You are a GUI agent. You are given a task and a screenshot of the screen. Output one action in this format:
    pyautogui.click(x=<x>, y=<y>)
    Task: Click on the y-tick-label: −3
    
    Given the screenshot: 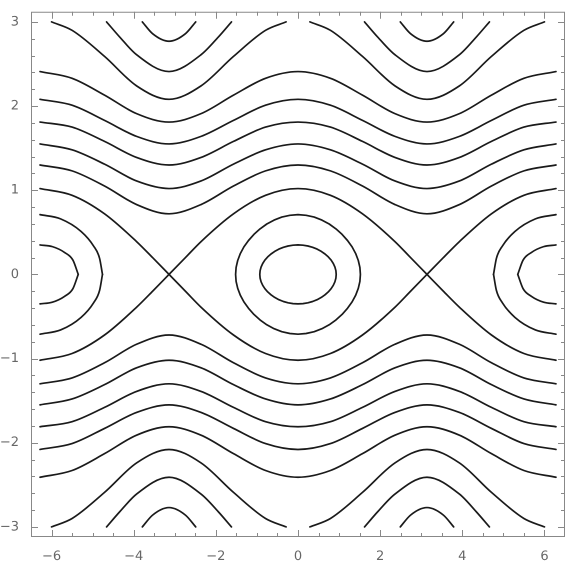 What is the action you would take?
    pyautogui.click(x=9, y=526)
    